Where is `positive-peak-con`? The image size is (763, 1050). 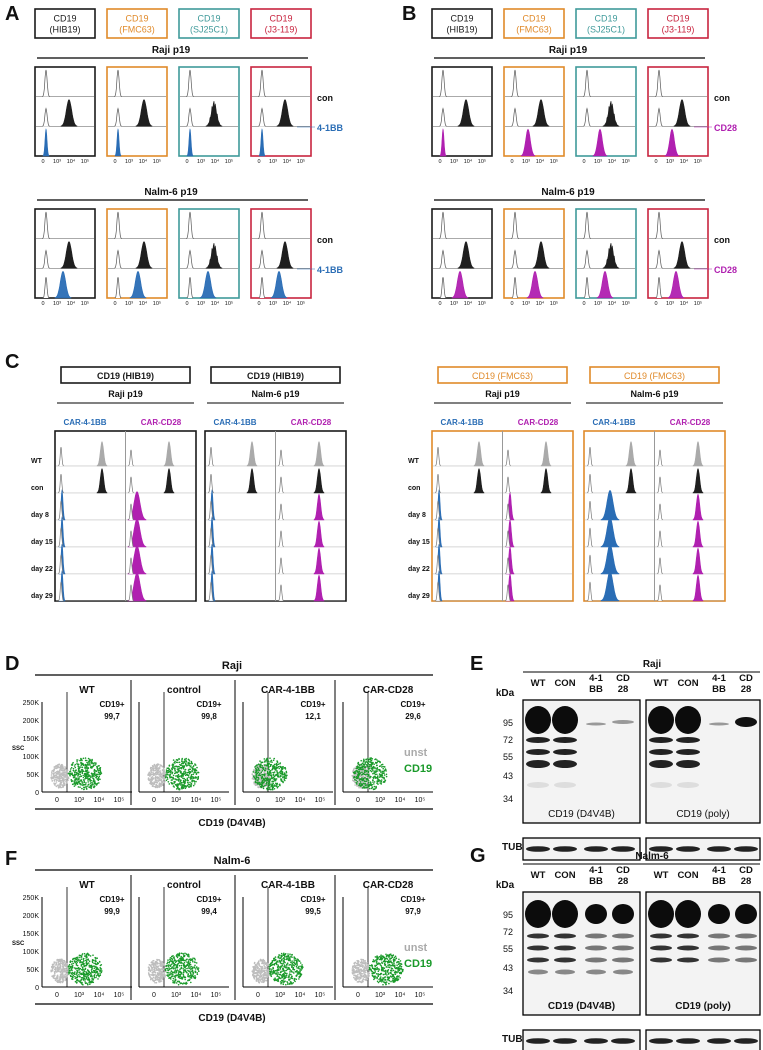
positive-peak-con is located at coordinates (144, 113).